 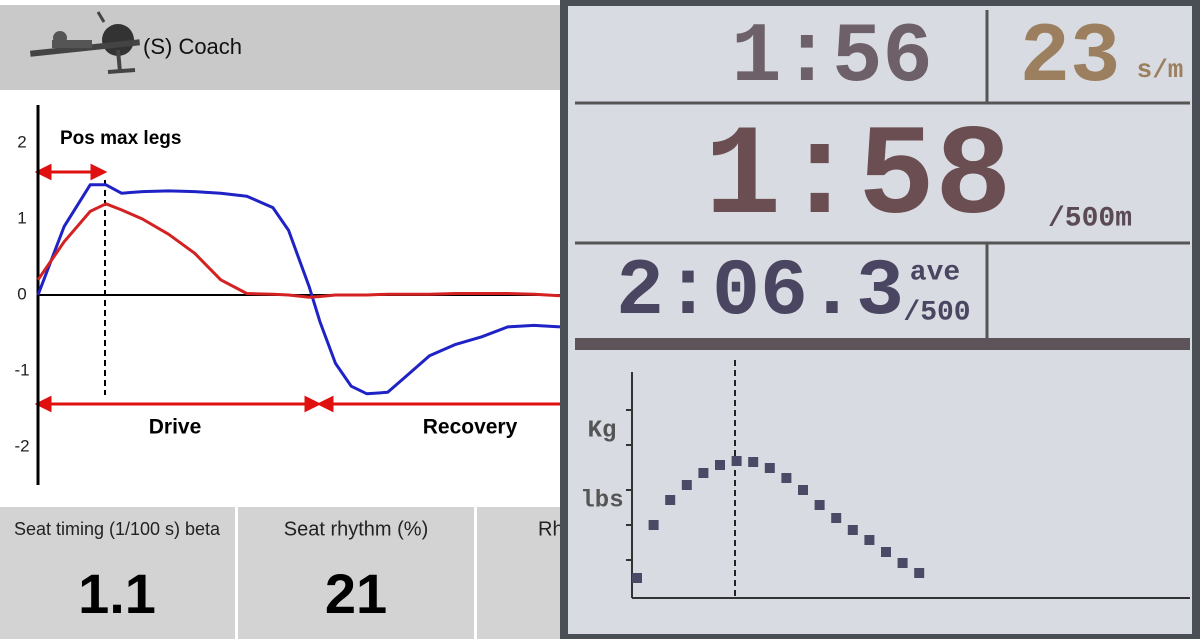 I want to click on app-title: (S) Coach, so click(x=192, y=46).